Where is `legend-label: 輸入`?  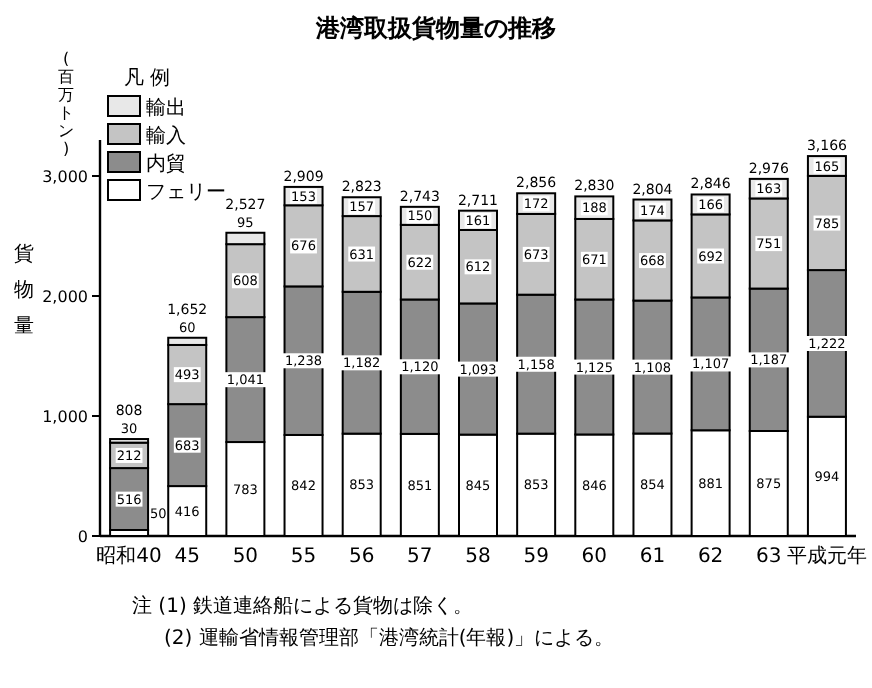 legend-label: 輸入 is located at coordinates (166, 136).